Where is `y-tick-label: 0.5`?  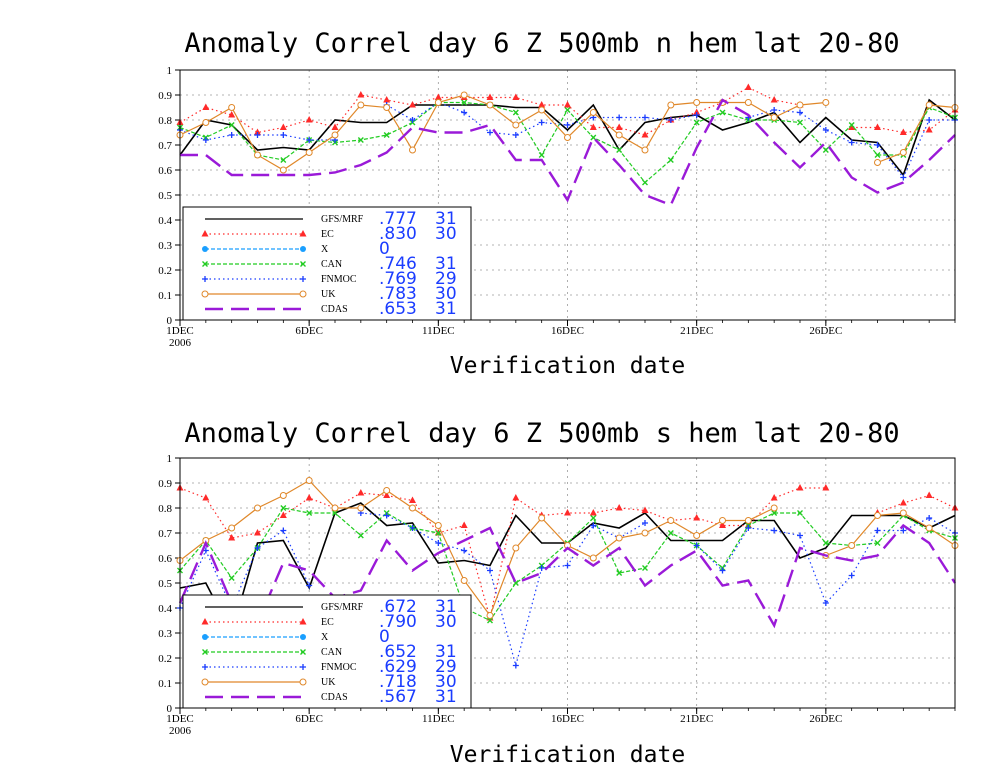 y-tick-label: 0.5 is located at coordinates (165, 584).